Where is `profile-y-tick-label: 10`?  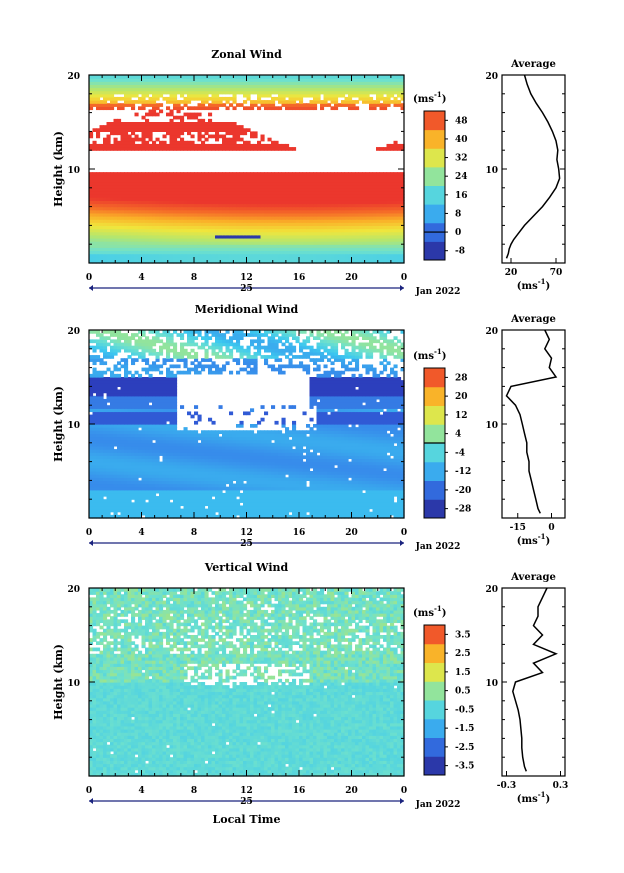
profile-y-tick-label: 10 is located at coordinates (491, 171).